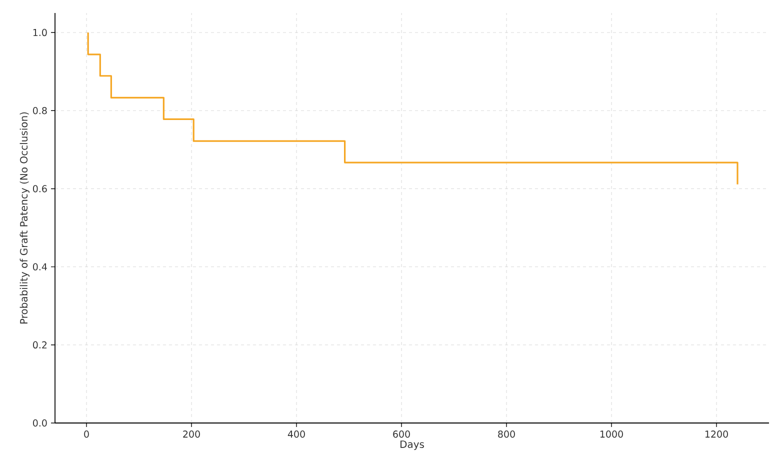  Describe the element at coordinates (39, 266) in the screenshot. I see `y-tick-label: 0.4` at that location.